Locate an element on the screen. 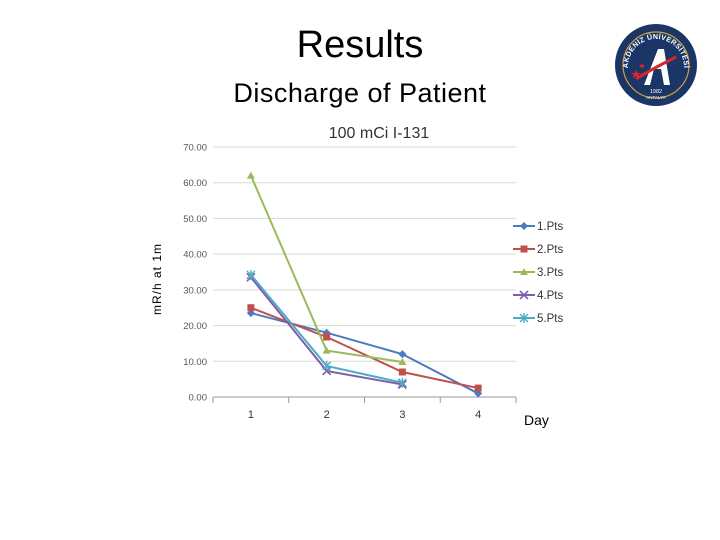  y-axis-label: mR/h at 1m is located at coordinates (157, 279).